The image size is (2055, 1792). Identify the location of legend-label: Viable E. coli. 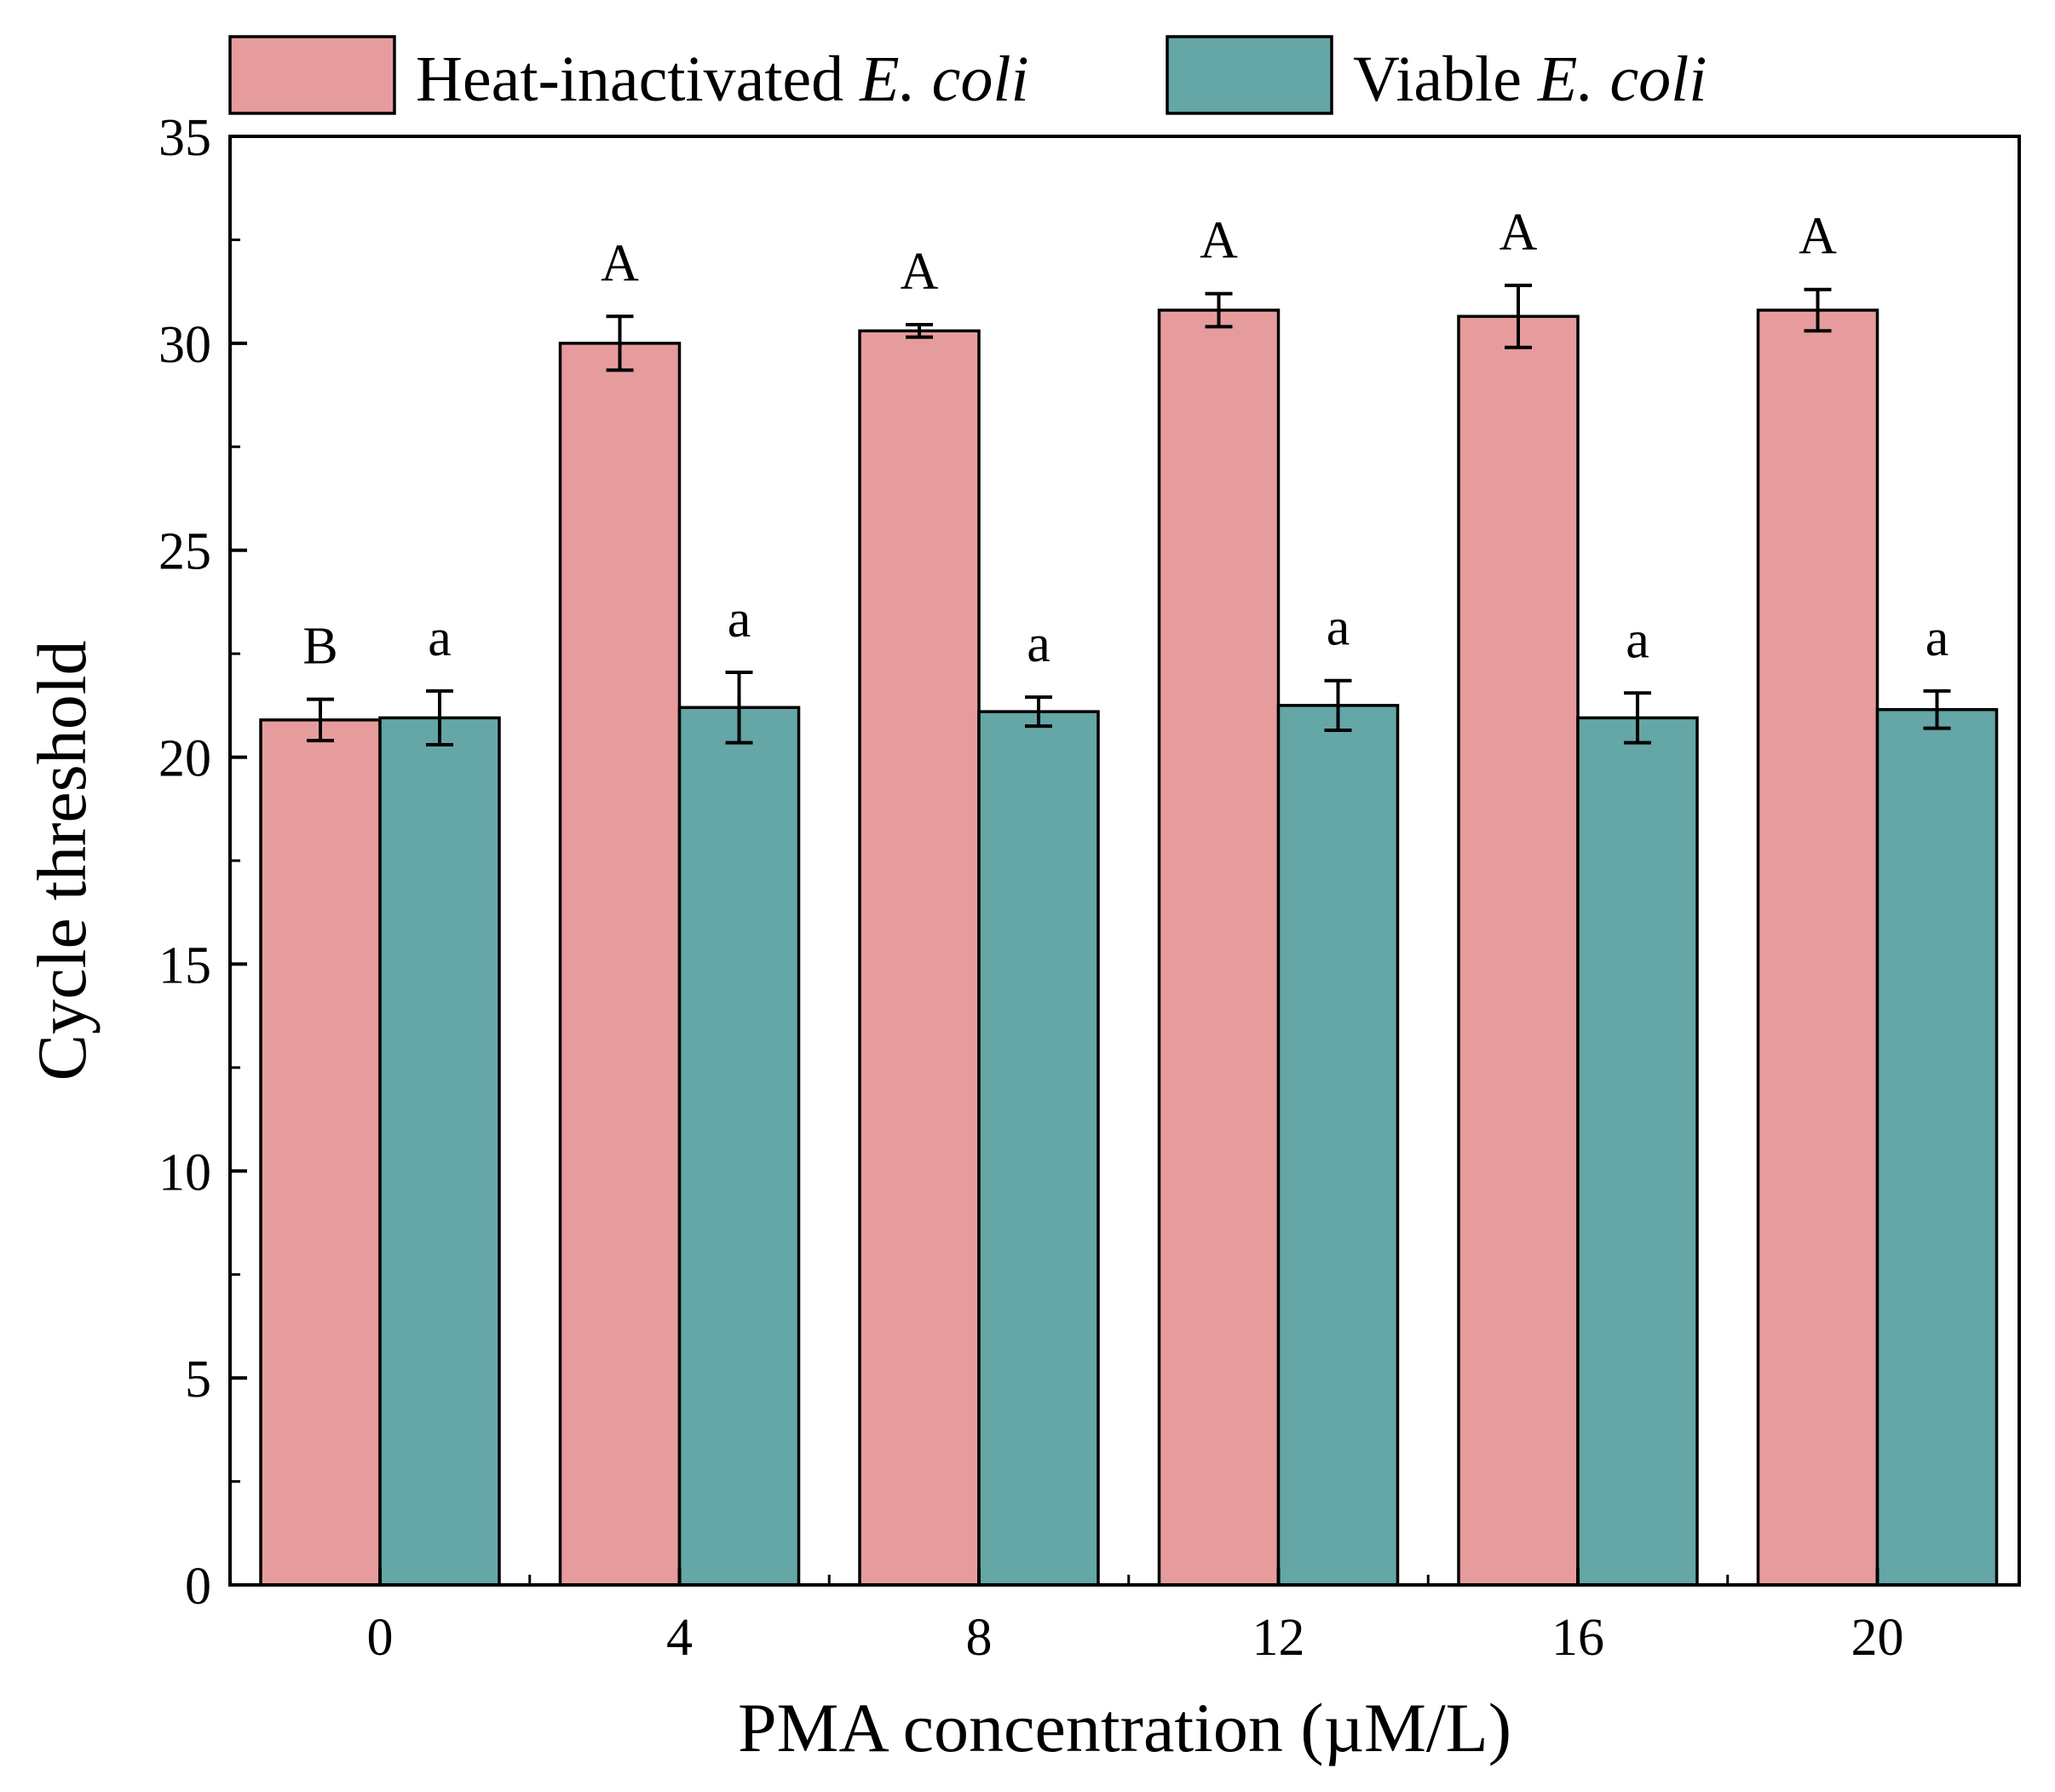
(1530, 79).